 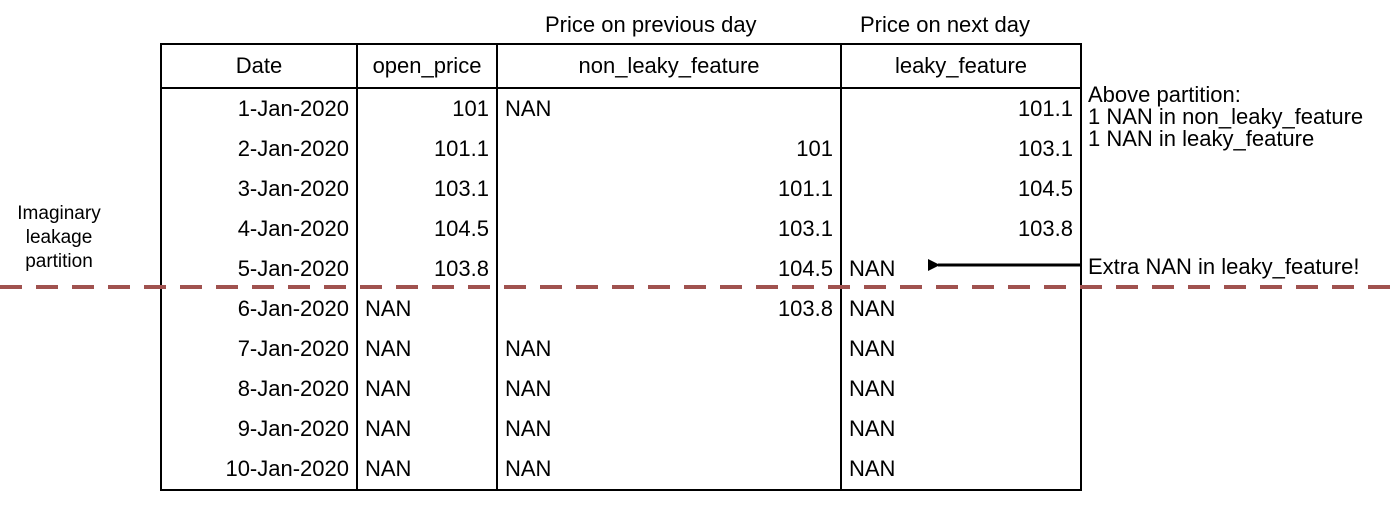 What do you see at coordinates (960, 108) in the screenshot?
I see `leaky-feature-cell: 101.1` at bounding box center [960, 108].